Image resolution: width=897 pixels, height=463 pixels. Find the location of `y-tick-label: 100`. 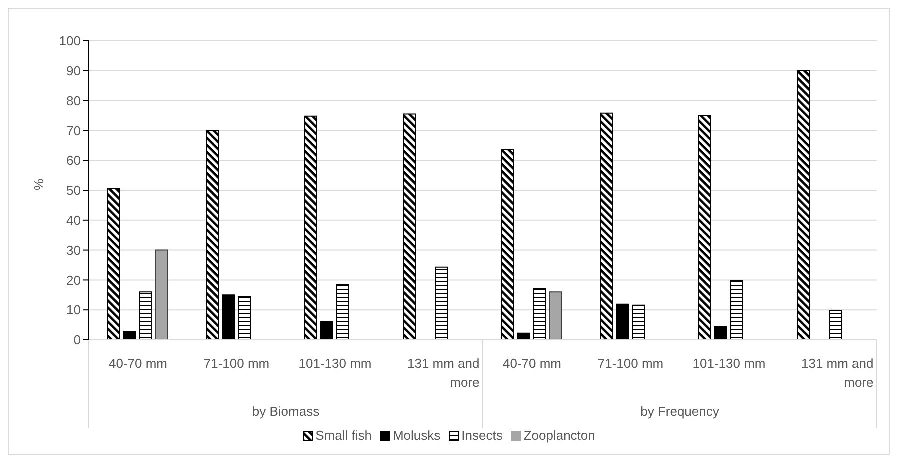

y-tick-label: 100 is located at coordinates (70, 41).